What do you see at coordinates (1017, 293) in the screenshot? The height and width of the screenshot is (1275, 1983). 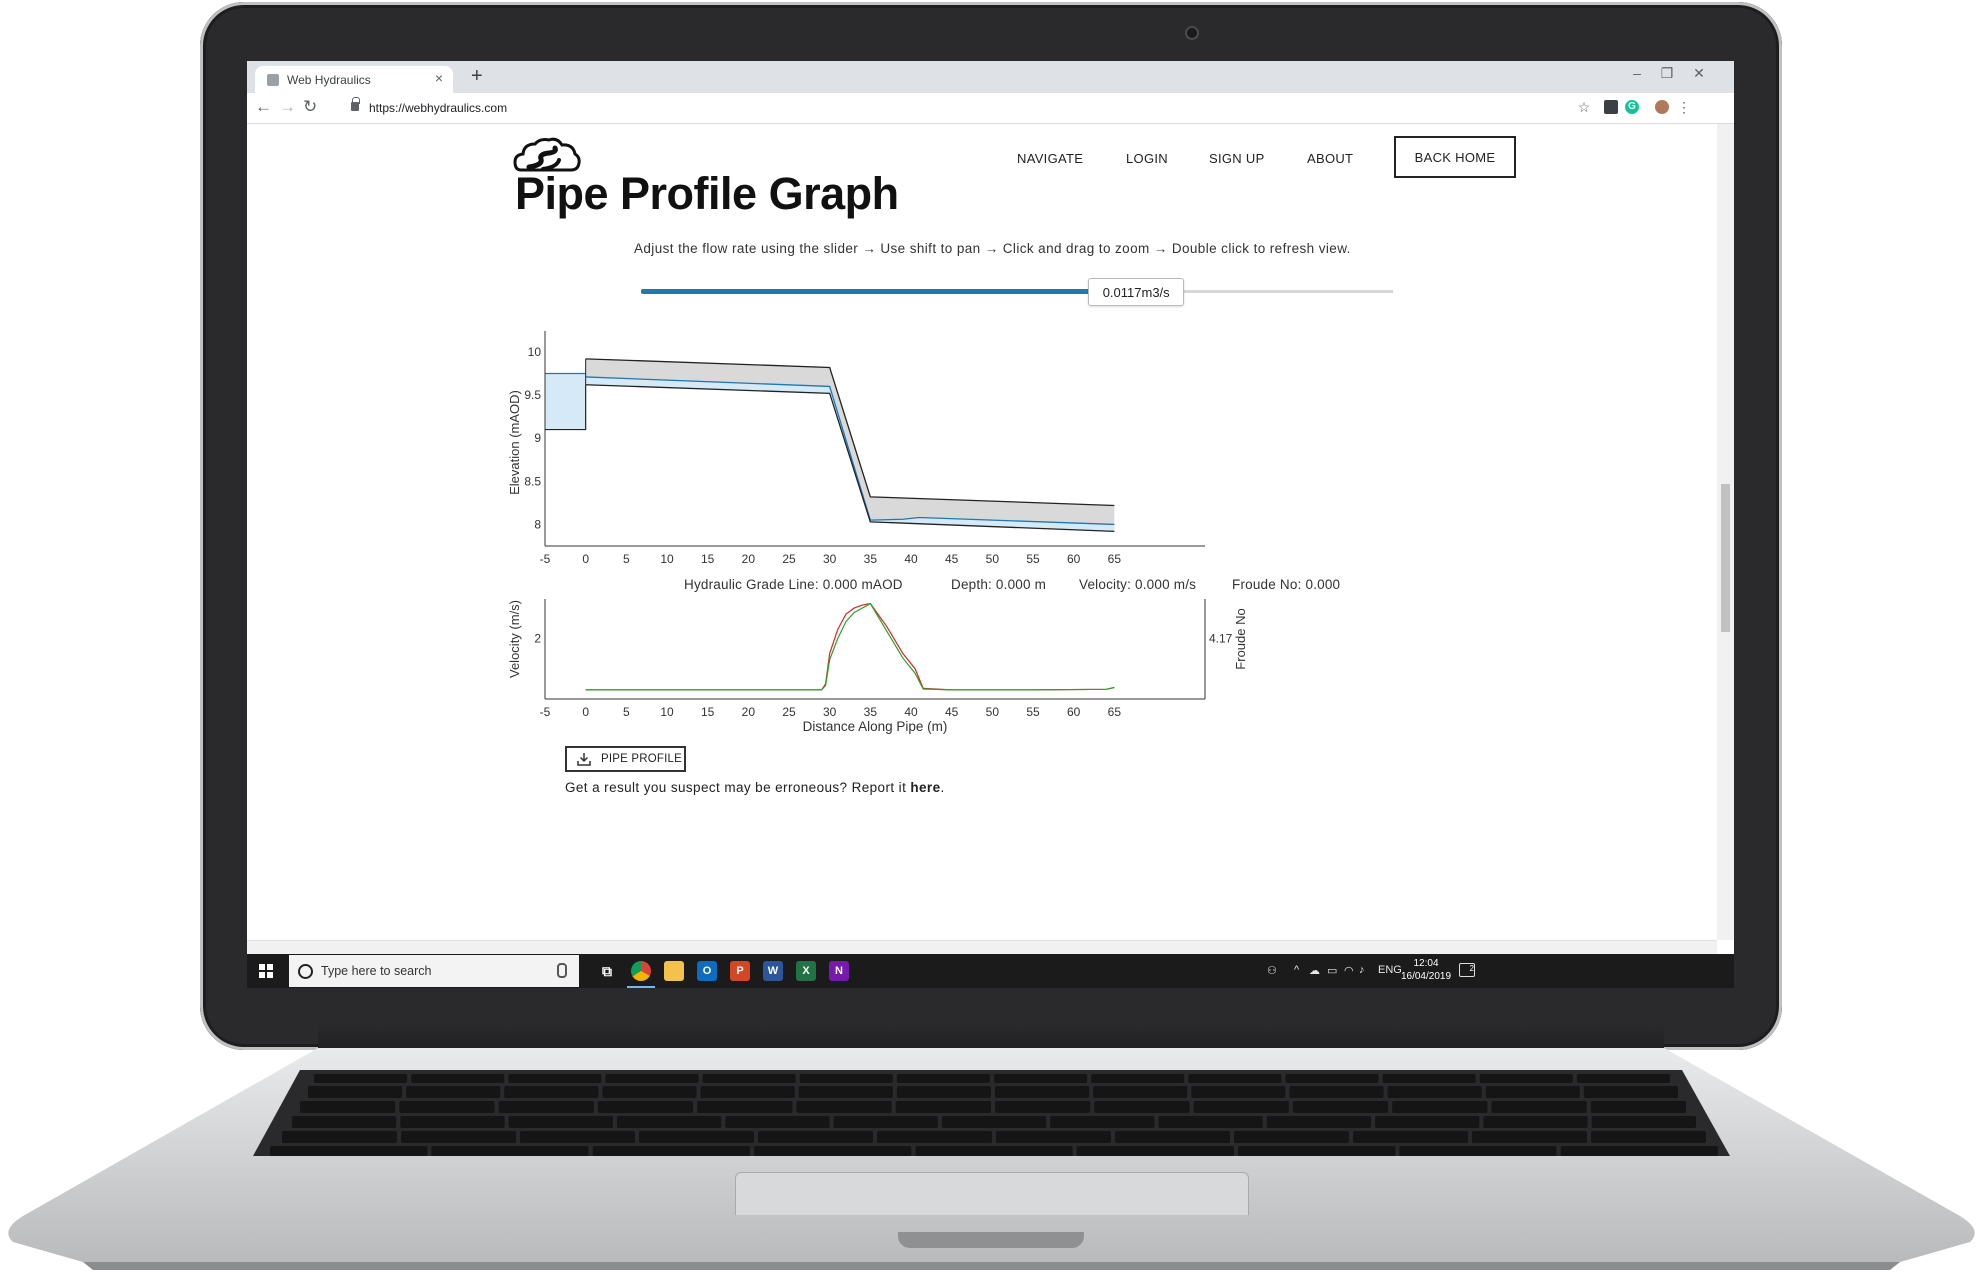 I see `flow-rate-slider: 0.0117m3/s` at bounding box center [1017, 293].